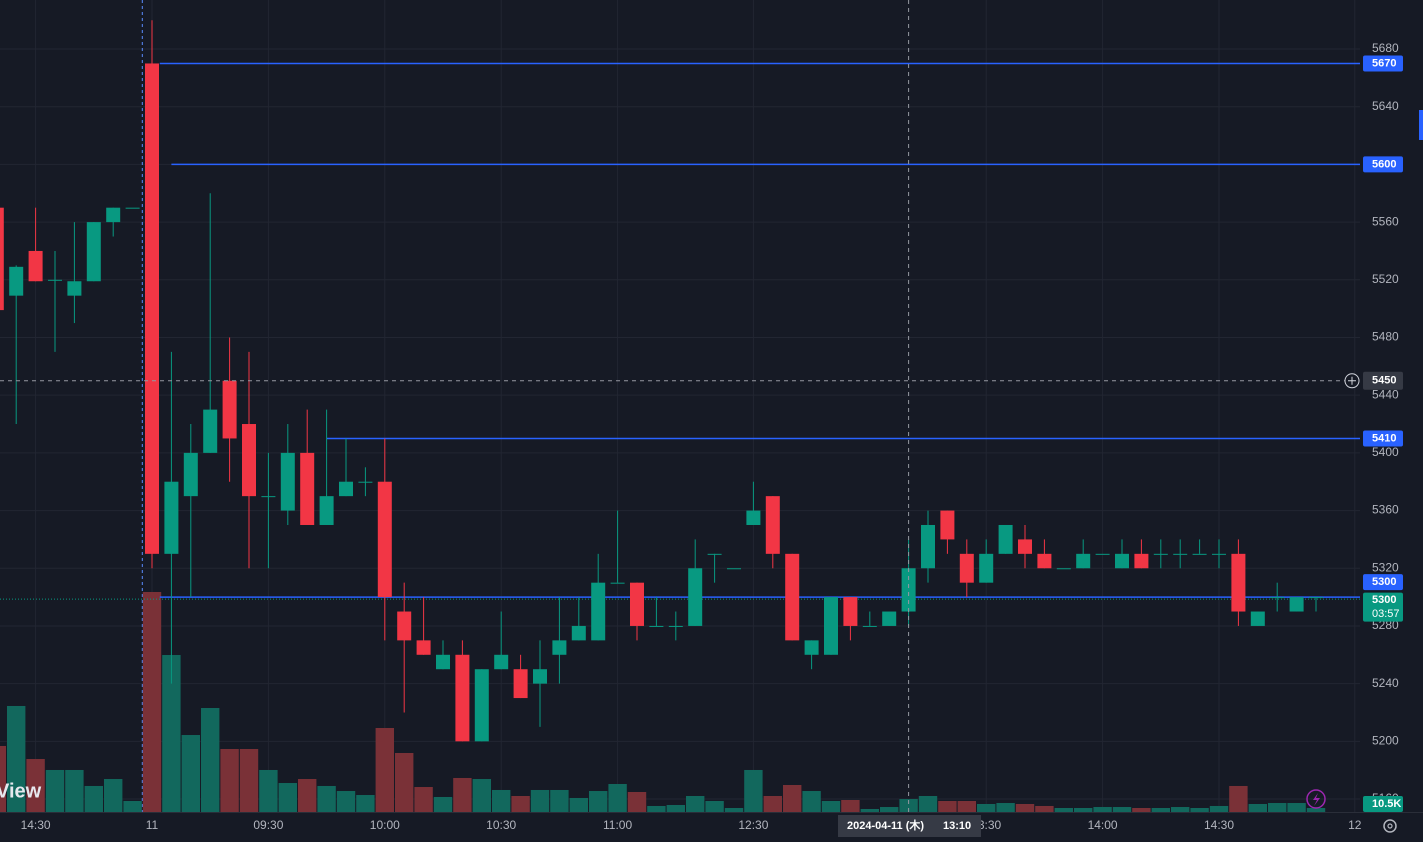 Image resolution: width=1423 pixels, height=842 pixels. I want to click on y-tick-label: 5440, so click(1385, 394).